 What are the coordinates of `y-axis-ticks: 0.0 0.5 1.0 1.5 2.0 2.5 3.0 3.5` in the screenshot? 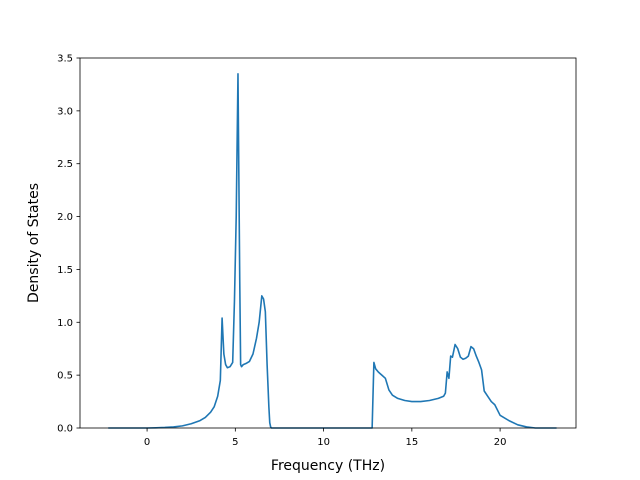 It's located at (68, 244).